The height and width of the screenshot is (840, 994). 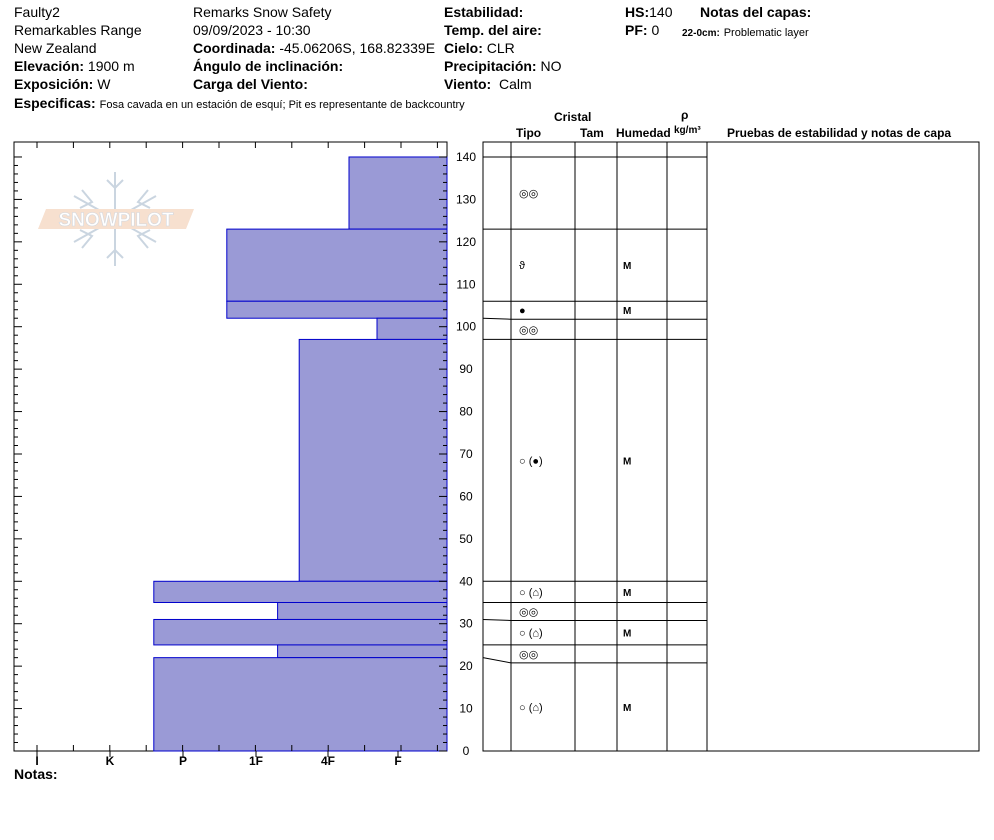 I want to click on col-rho: ρ, so click(x=685, y=115).